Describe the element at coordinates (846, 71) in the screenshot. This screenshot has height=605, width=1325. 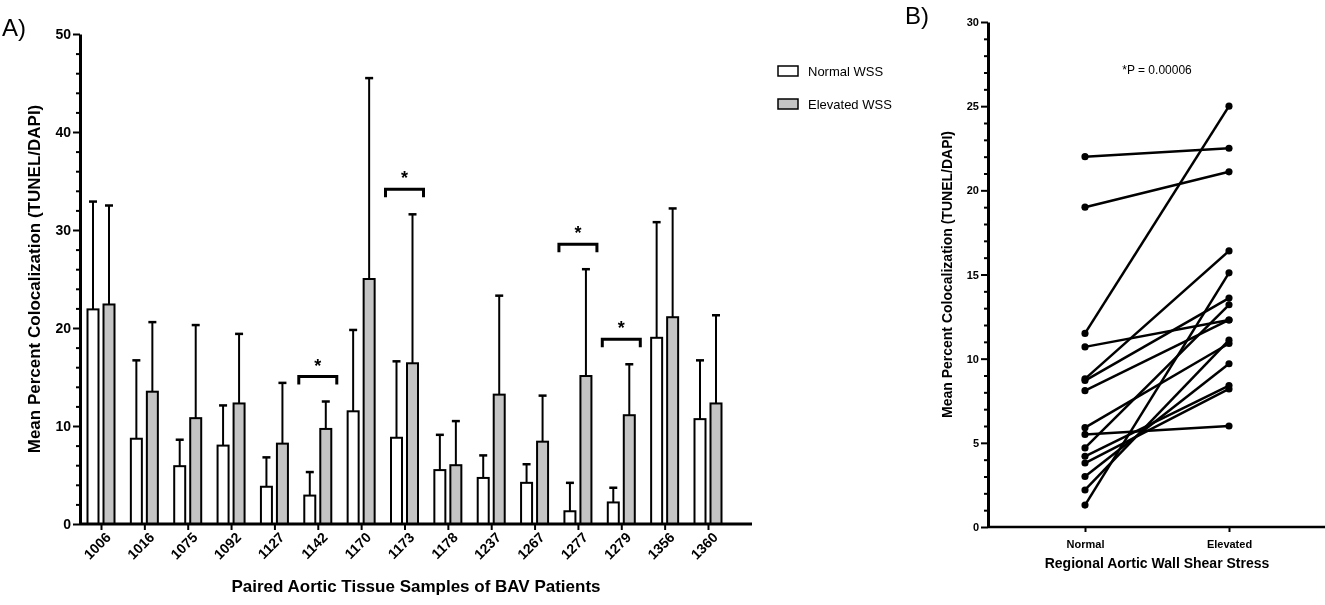
I see `legend-label: Normal WSS` at that location.